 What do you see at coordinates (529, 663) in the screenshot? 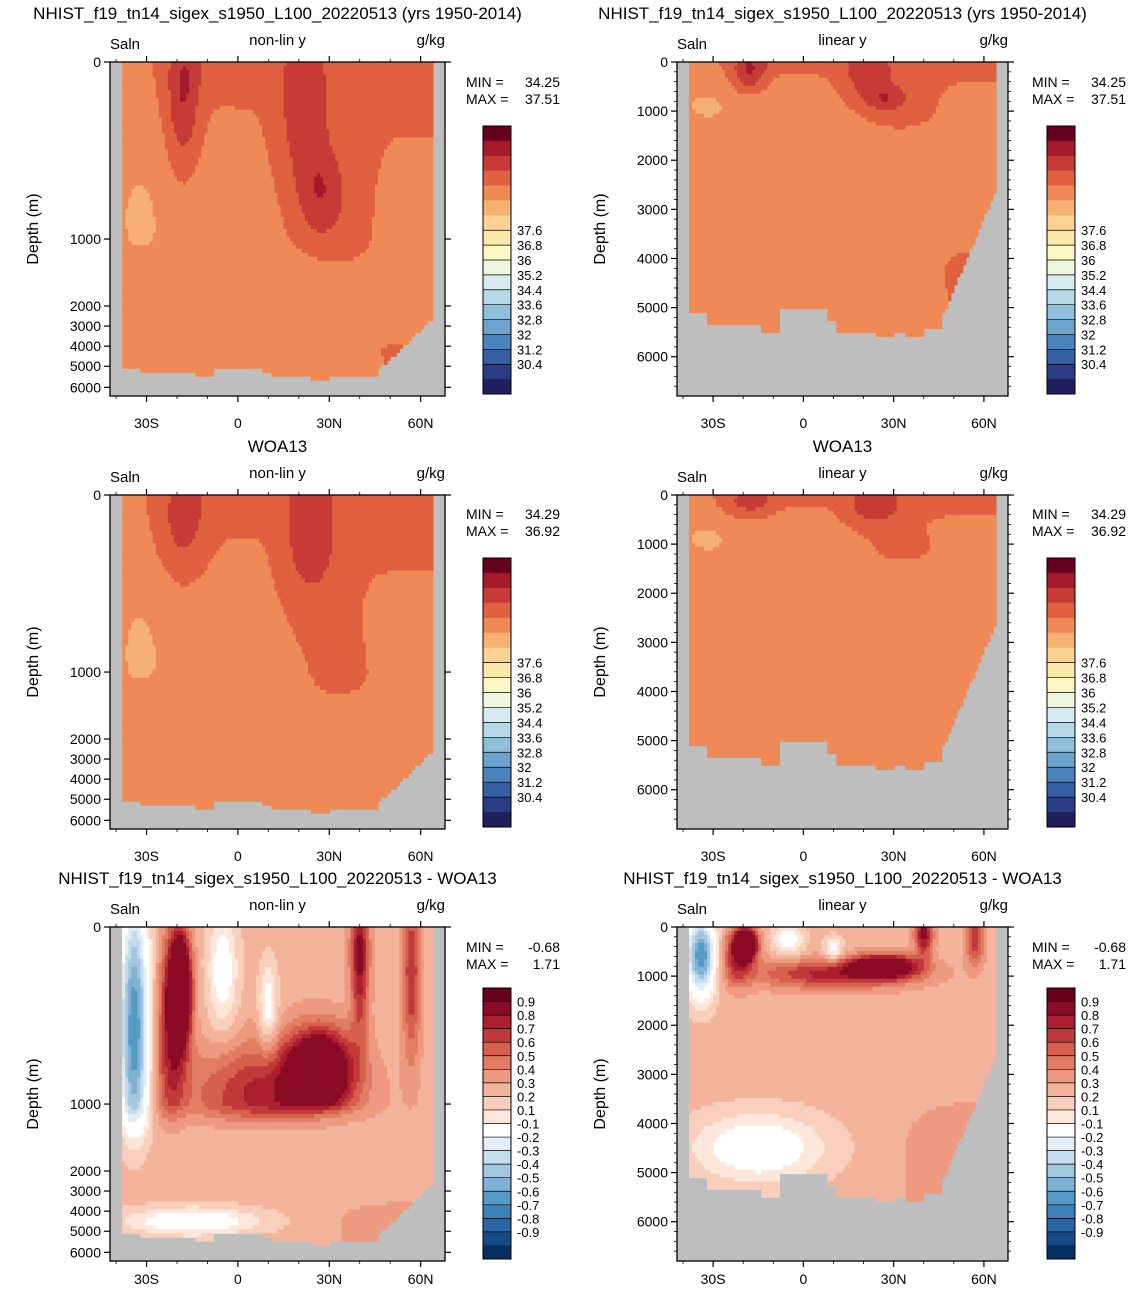
I see `colorbar-label: 37.6` at bounding box center [529, 663].